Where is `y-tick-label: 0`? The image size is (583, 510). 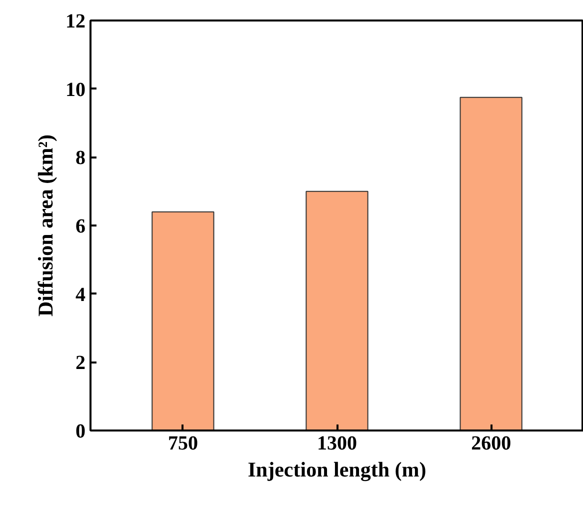 y-tick-label: 0 is located at coordinates (81, 431).